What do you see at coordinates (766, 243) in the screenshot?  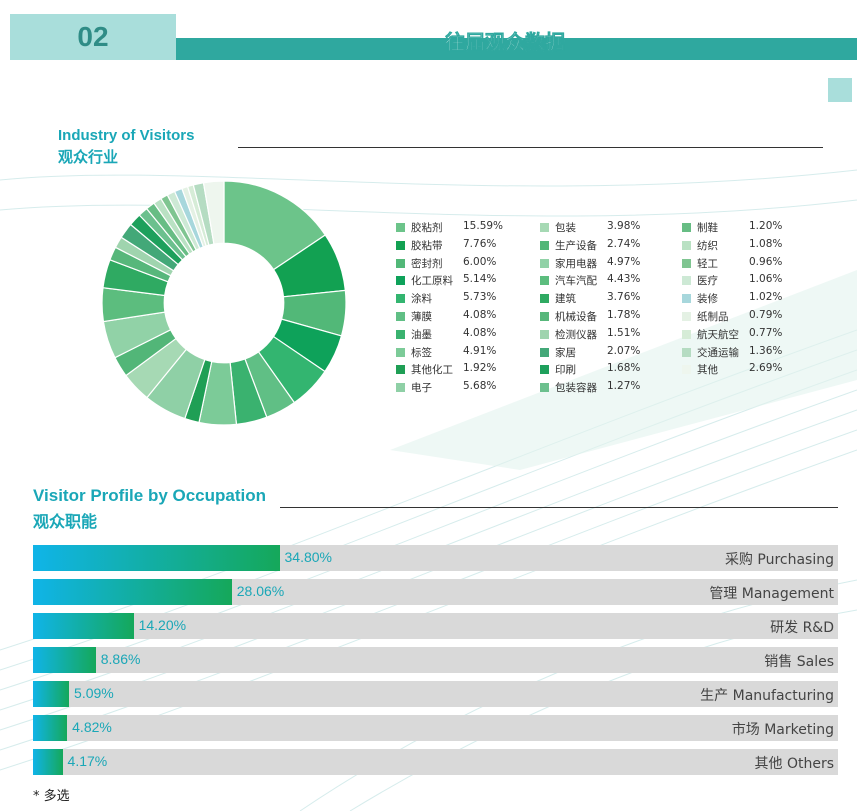 I see `legend-value: 1.08%` at bounding box center [766, 243].